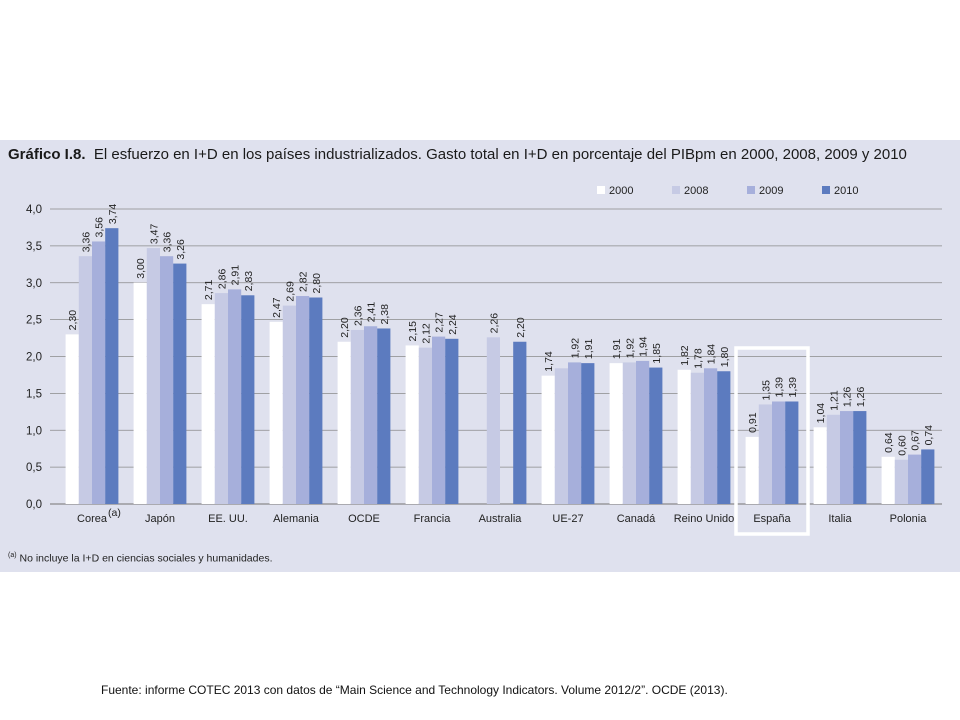 This screenshot has height=720, width=960. Describe the element at coordinates (34, 284) in the screenshot. I see `y-tick-label: 3,0` at that location.